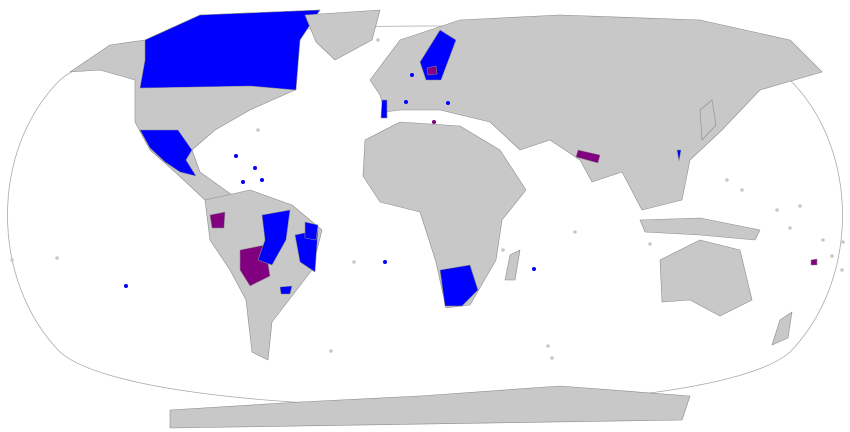  I want to click on region-portugal, so click(384, 109).